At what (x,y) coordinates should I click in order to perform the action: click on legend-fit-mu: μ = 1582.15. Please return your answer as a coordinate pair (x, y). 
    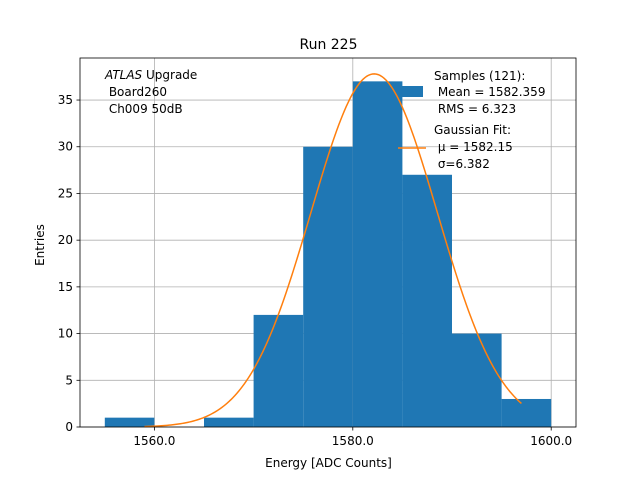
    Looking at the image, I should click on (473, 147).